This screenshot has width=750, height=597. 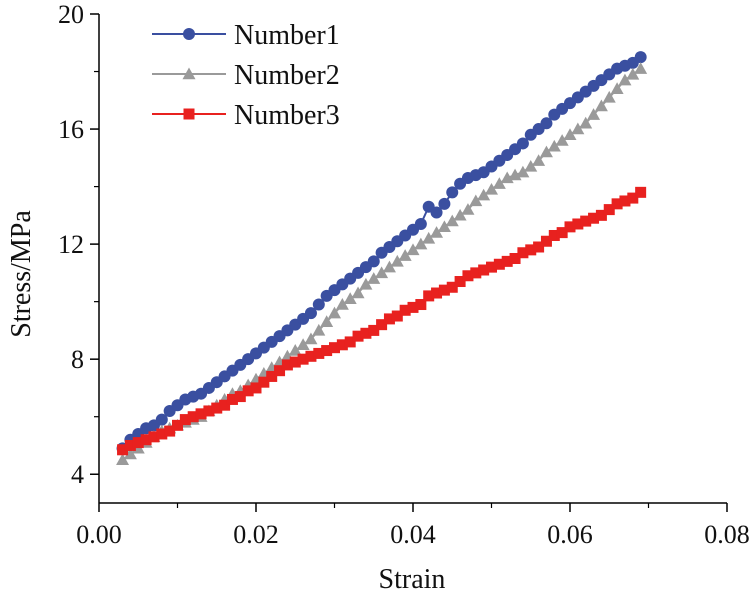 I want to click on legend-label: Number1, so click(x=287, y=35).